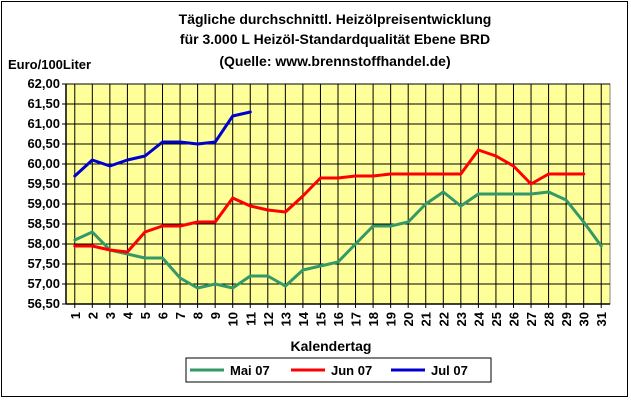 Image resolution: width=631 pixels, height=400 pixels. Describe the element at coordinates (334, 61) in the screenshot. I see `chart-title-line-3: (Quelle: www.brennstoffhandel.de)` at that location.